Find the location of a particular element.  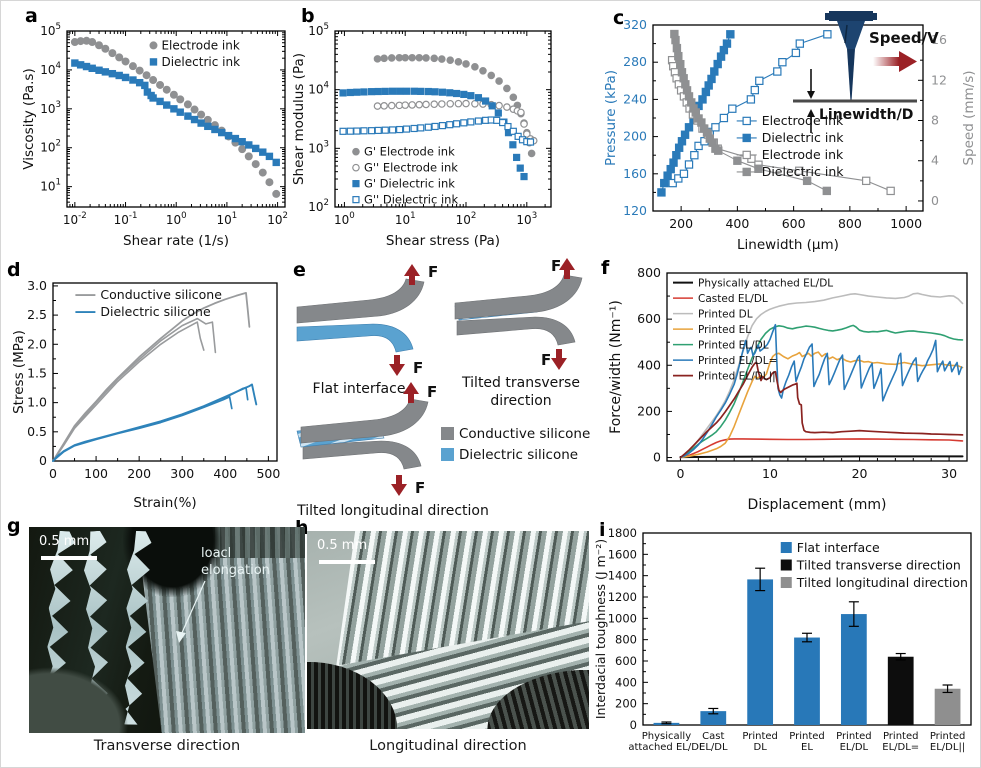

speed-label: Speed/V is located at coordinates (904, 38).